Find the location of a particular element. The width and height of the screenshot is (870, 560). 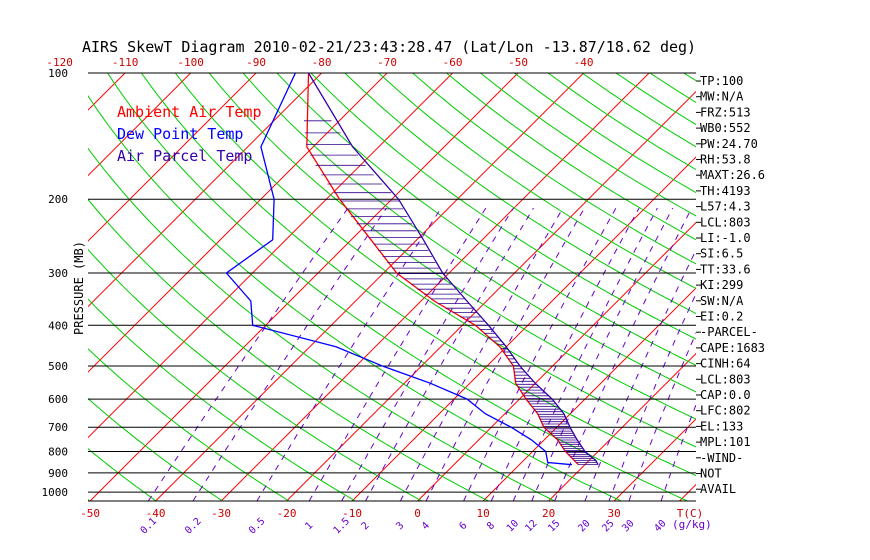

index-item: L57:4.3 is located at coordinates (725, 207).